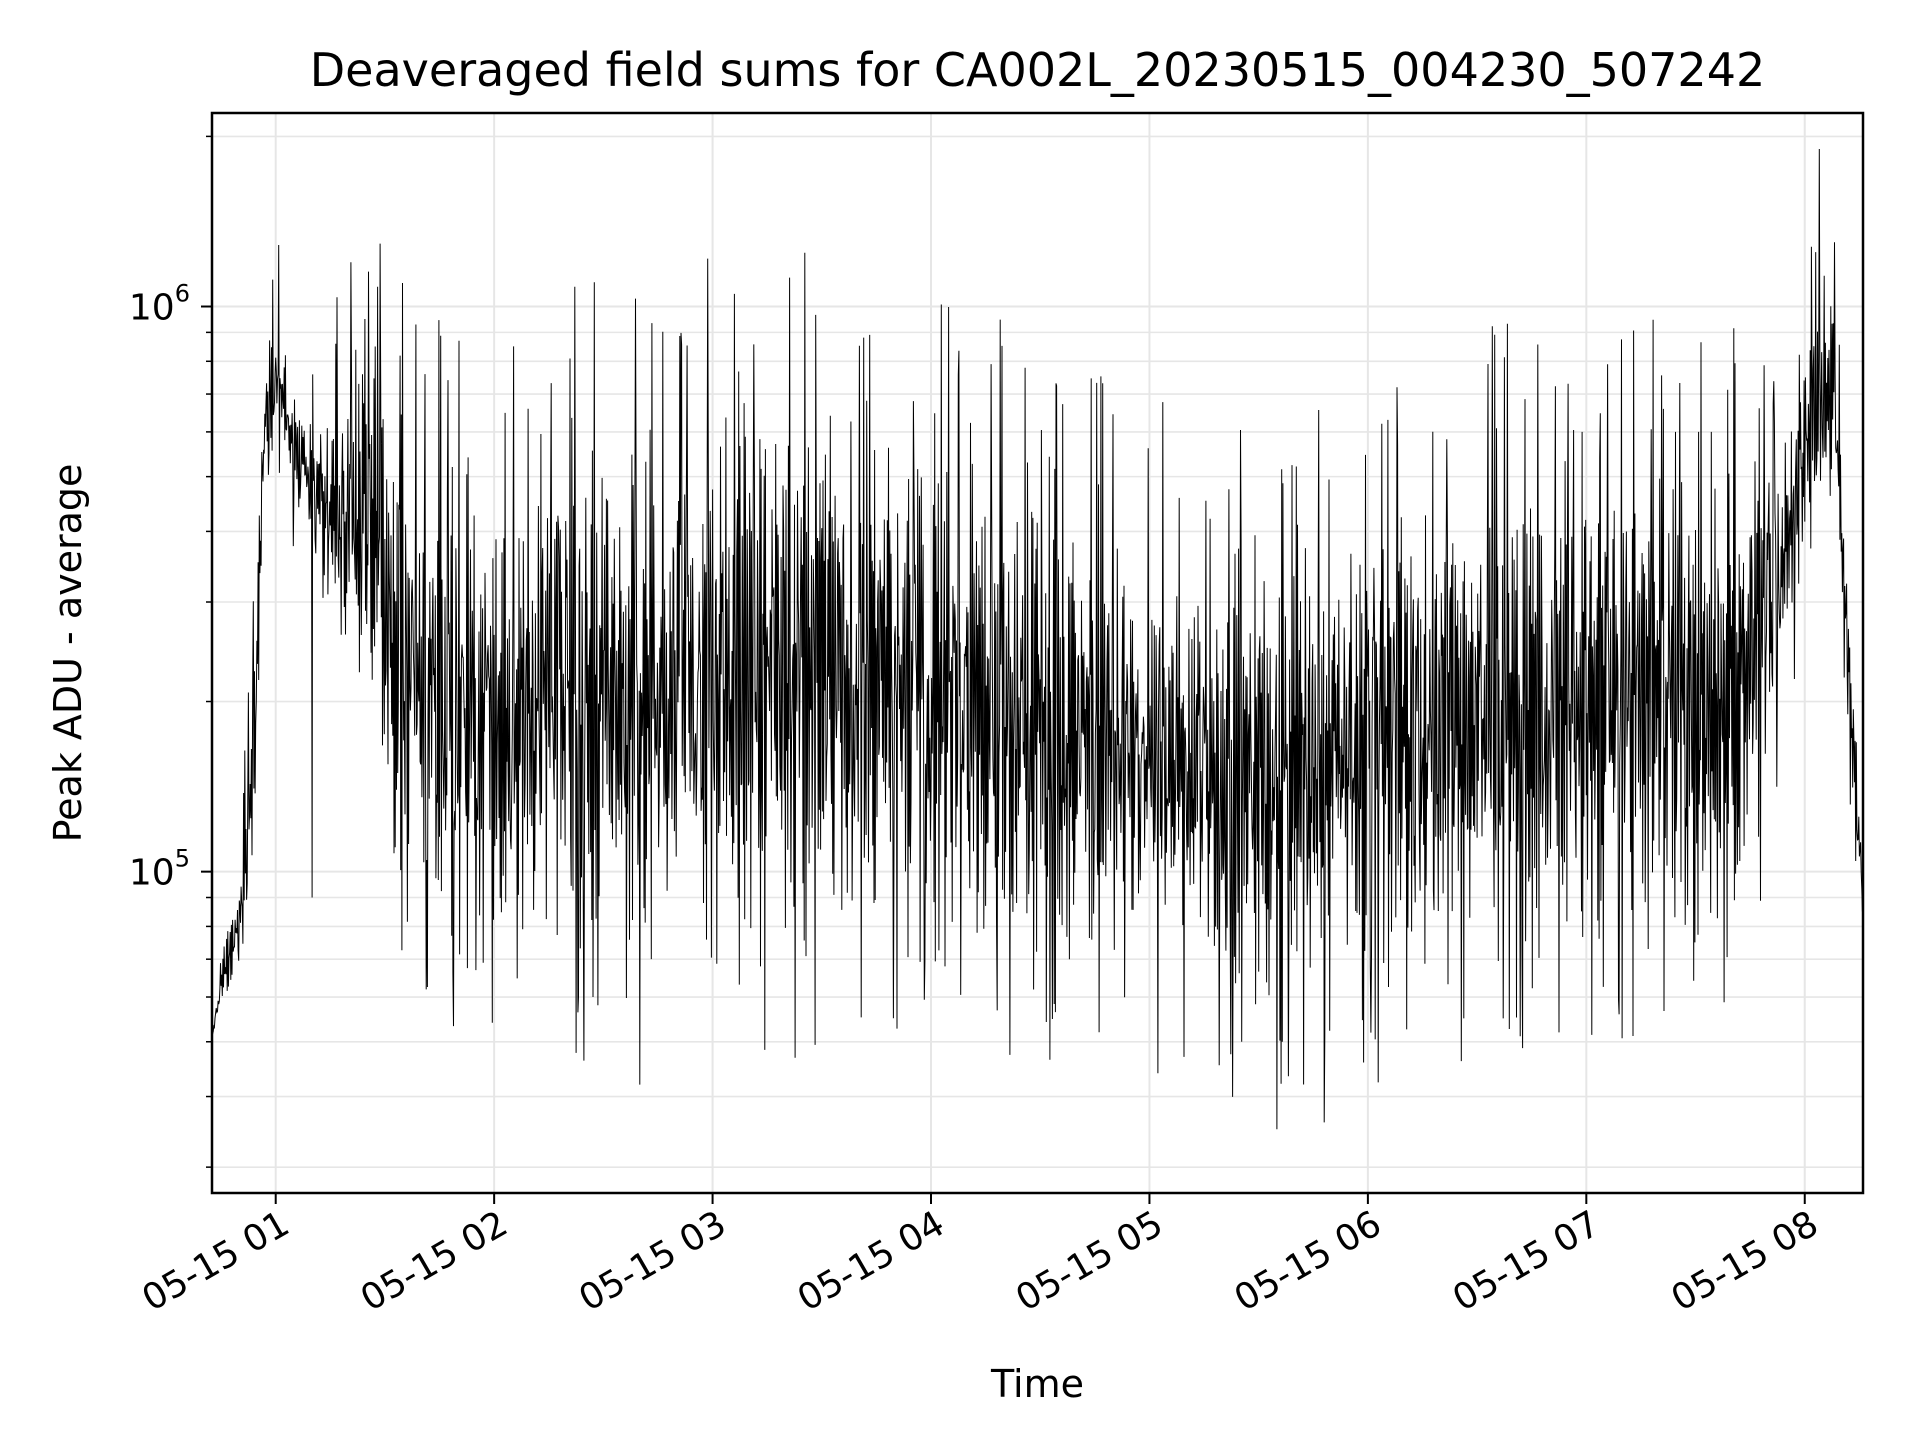 The image size is (1920, 1440). What do you see at coordinates (159, 304) in the screenshot?
I see `y-tick-label: 10⁶` at bounding box center [159, 304].